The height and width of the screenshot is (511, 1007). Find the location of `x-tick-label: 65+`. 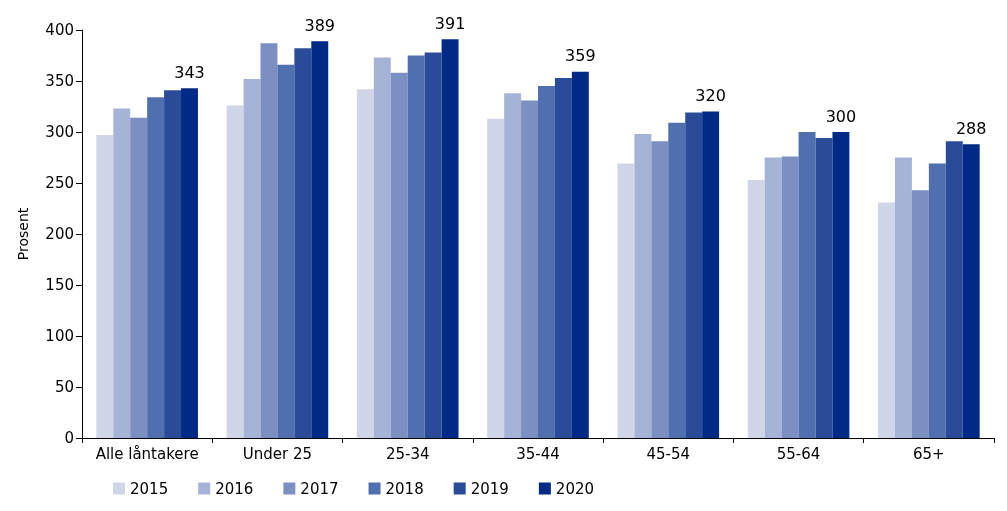

x-tick-label: 65+ is located at coordinates (929, 453).